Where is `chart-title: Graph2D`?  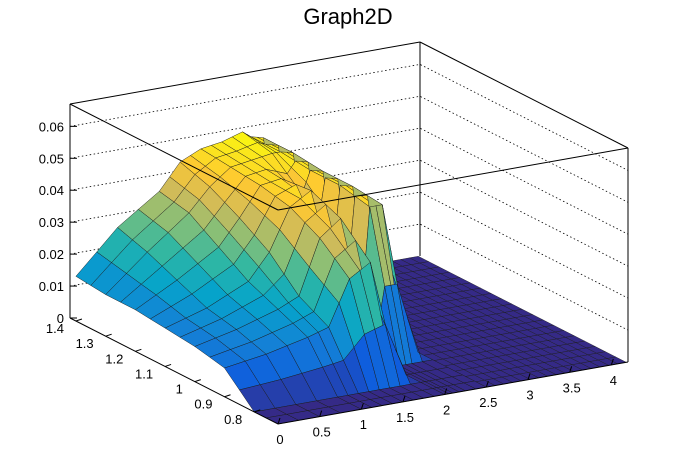 chart-title: Graph2D is located at coordinates (347, 16).